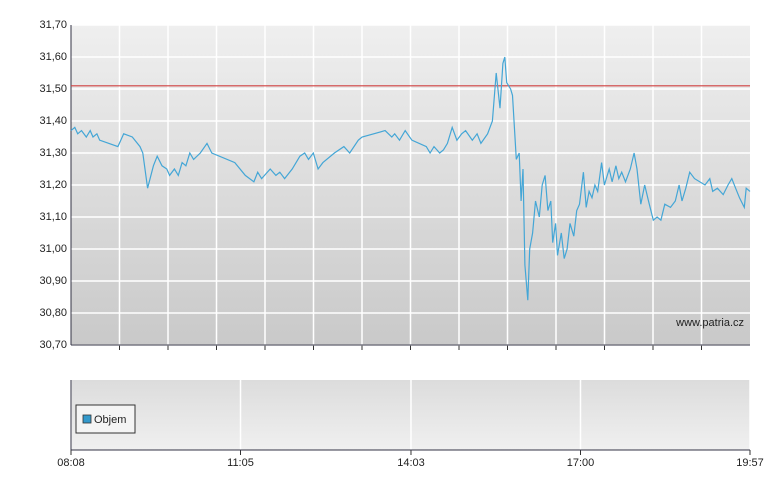 The height and width of the screenshot is (490, 780). Describe the element at coordinates (53, 249) in the screenshot. I see `y-tick-label: 31,00` at that location.